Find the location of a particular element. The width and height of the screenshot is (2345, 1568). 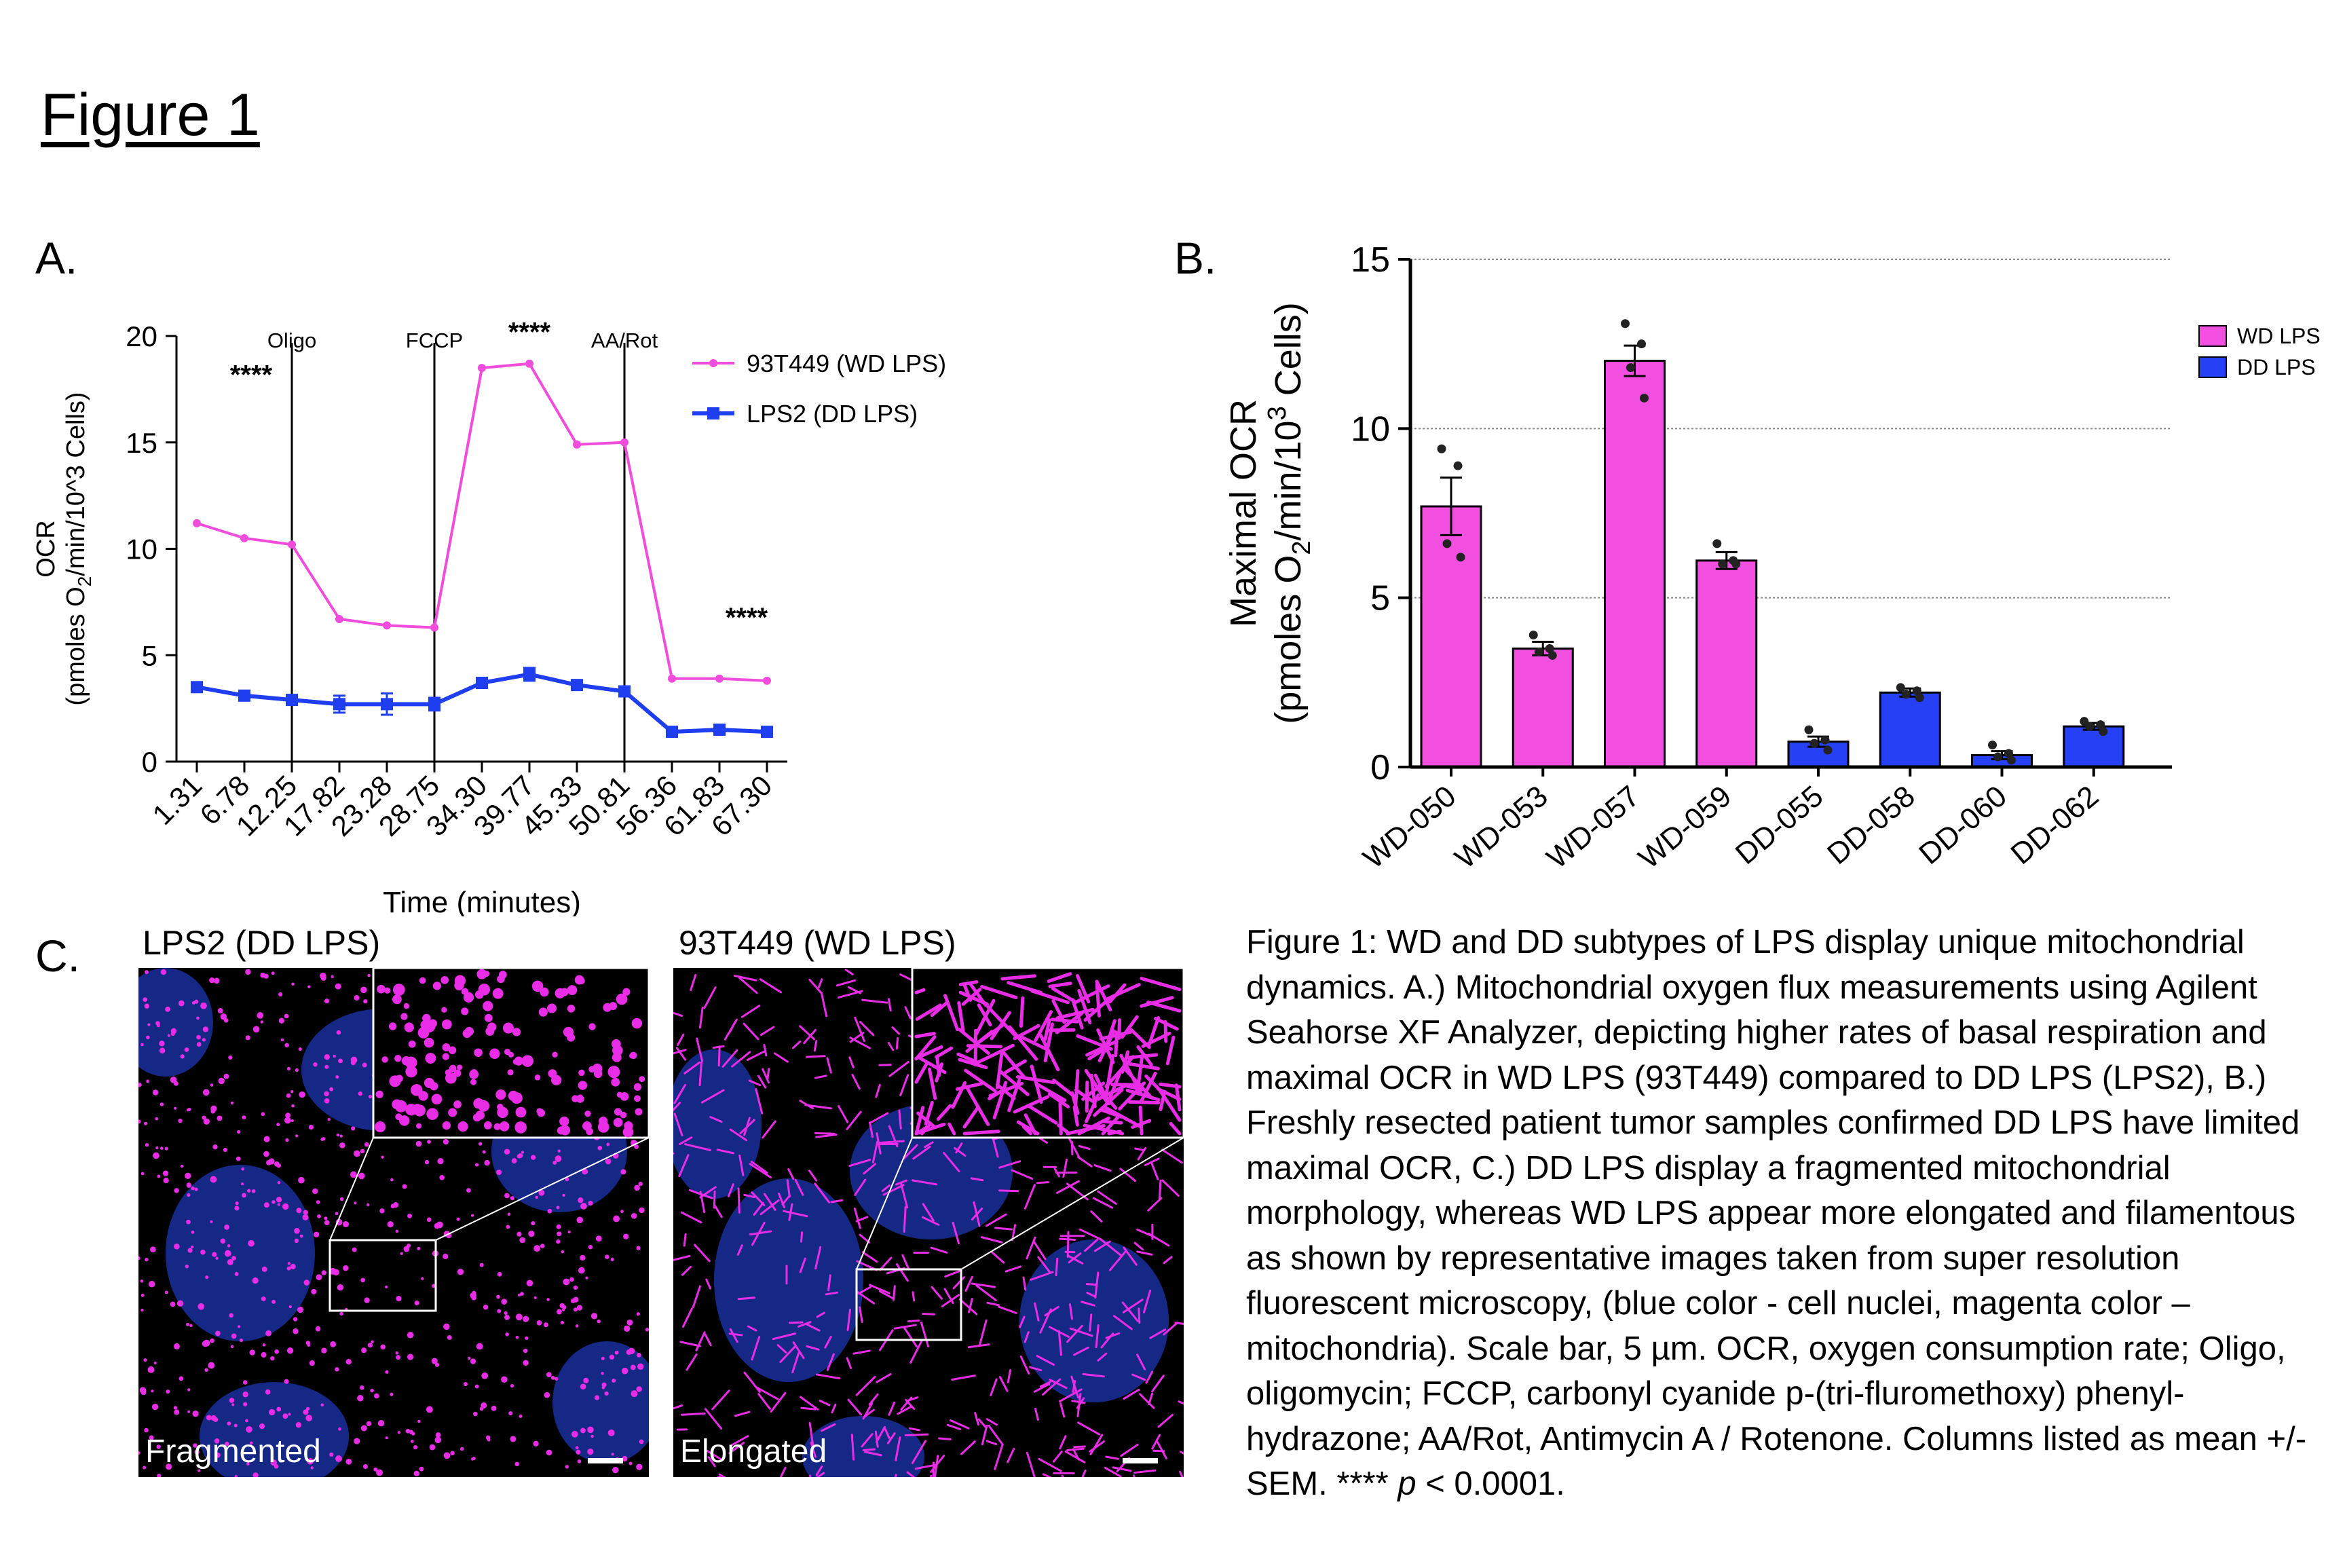

nucleus-blob is located at coordinates (1094, 1321).